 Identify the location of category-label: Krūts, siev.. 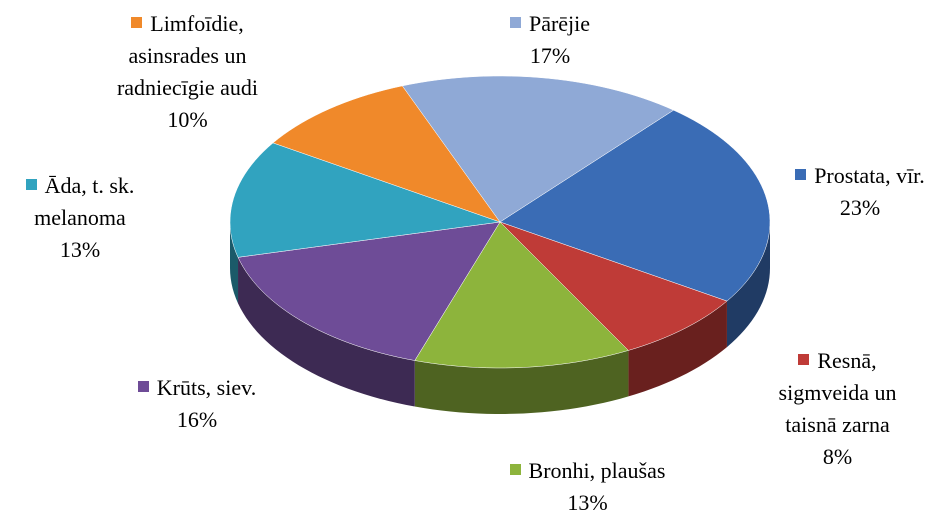
(206, 387).